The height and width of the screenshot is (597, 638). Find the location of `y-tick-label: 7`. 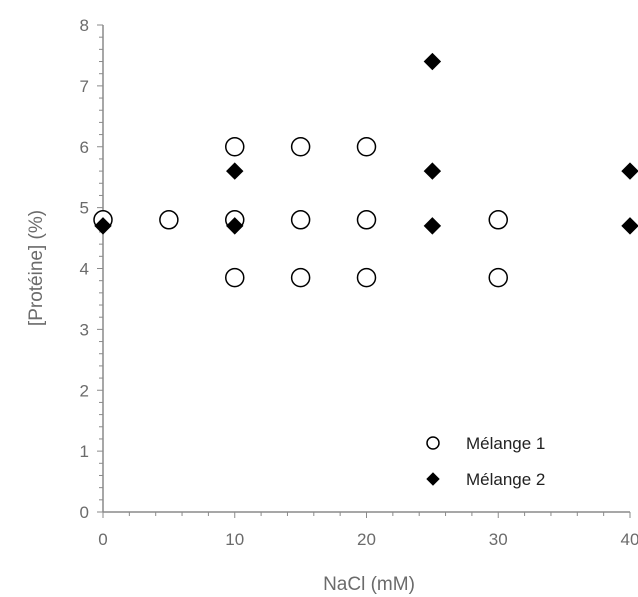

y-tick-label: 7 is located at coordinates (84, 86).